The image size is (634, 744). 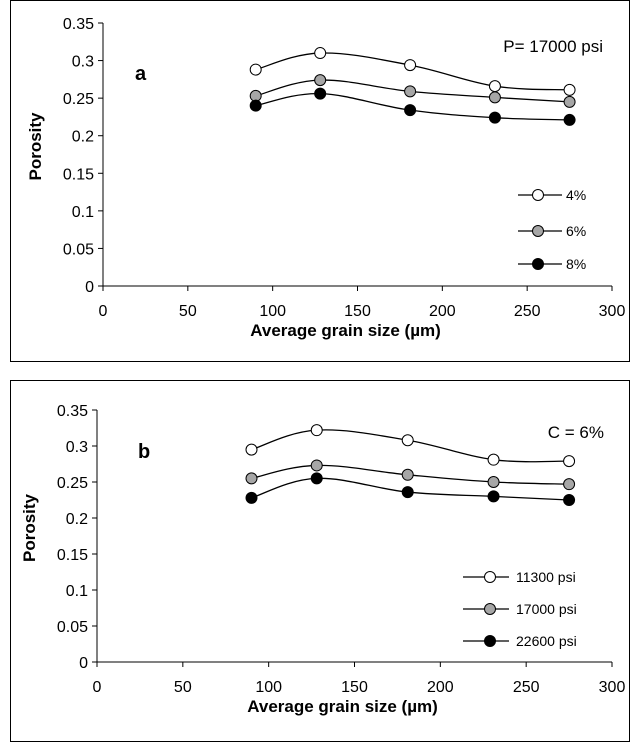 I want to click on panel-a-y-tick-label: 0.3, so click(x=83, y=62).